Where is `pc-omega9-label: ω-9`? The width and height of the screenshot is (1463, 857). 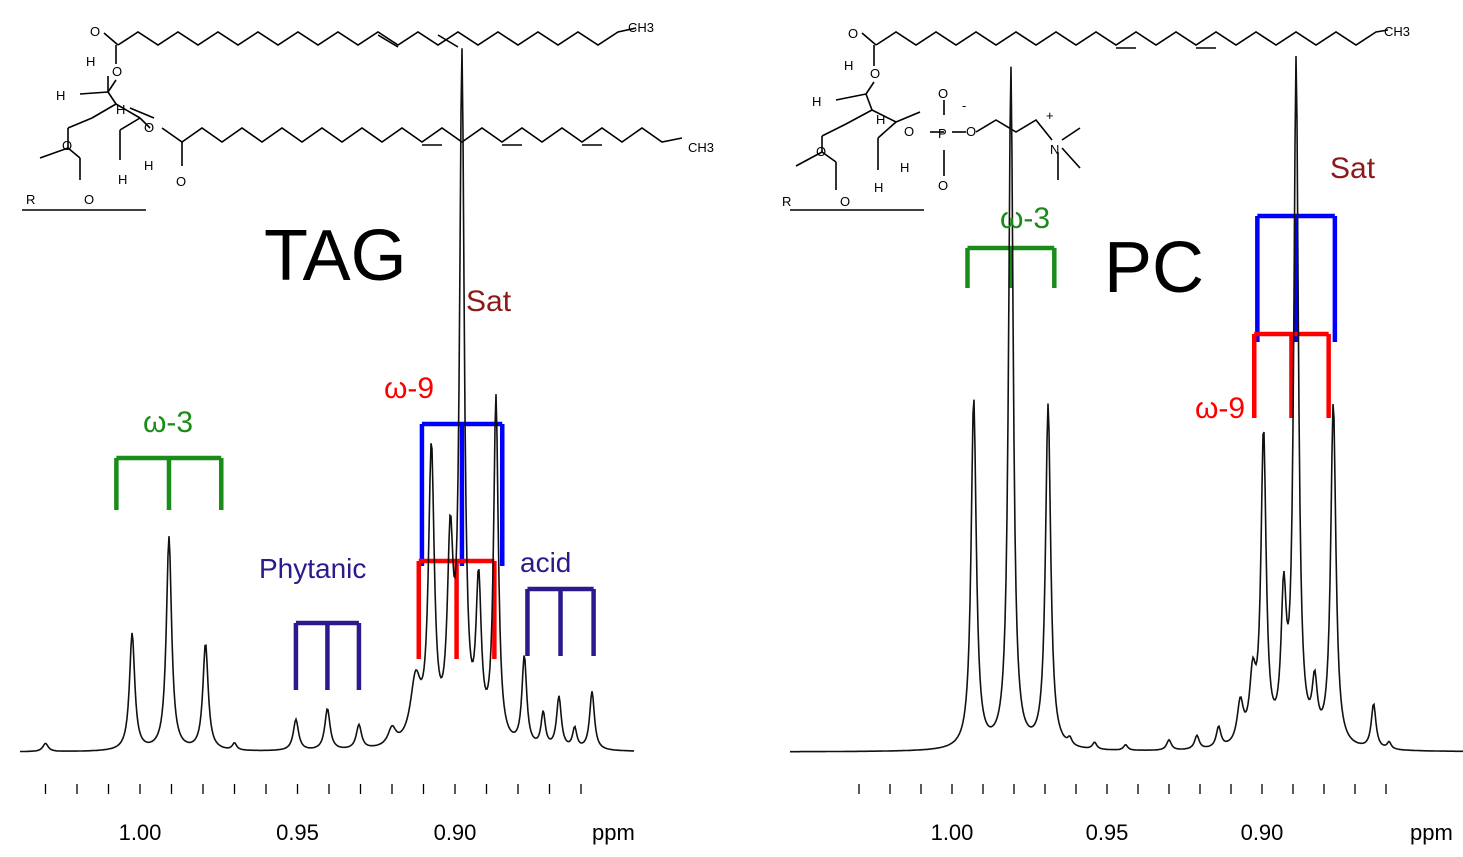
pc-omega9-label: ω-9 is located at coordinates (1220, 408).